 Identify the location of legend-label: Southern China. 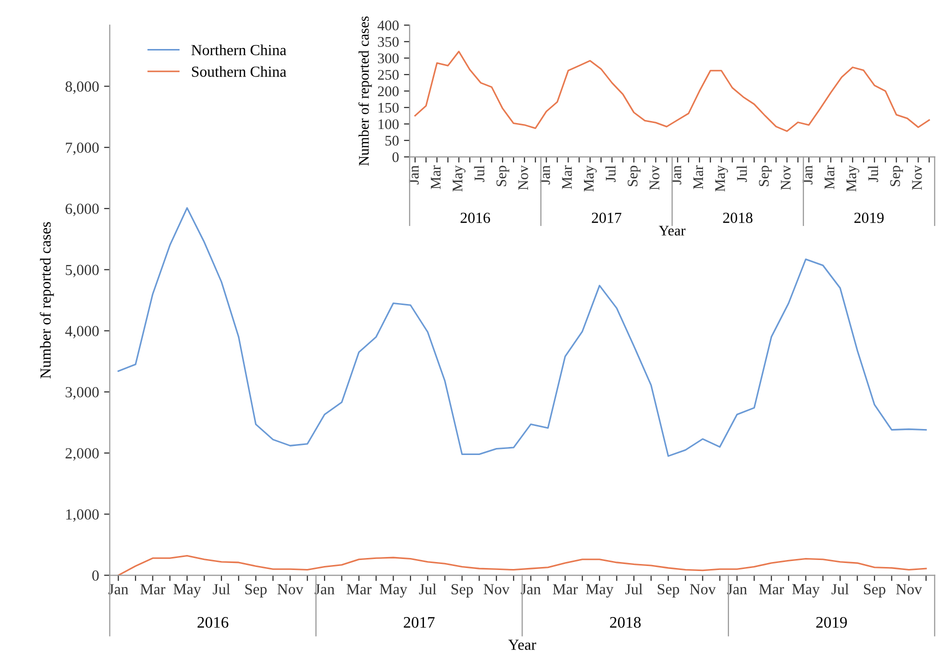
(239, 71).